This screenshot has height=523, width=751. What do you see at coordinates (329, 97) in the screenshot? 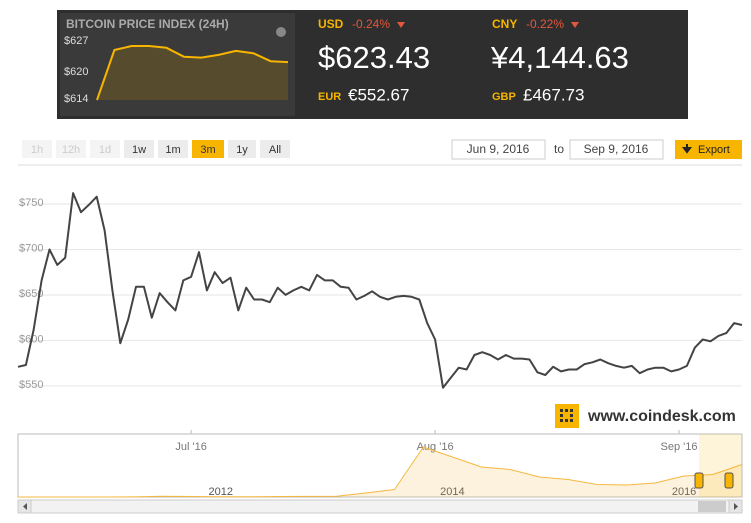
I see `eur-label: EUR` at bounding box center [329, 97].